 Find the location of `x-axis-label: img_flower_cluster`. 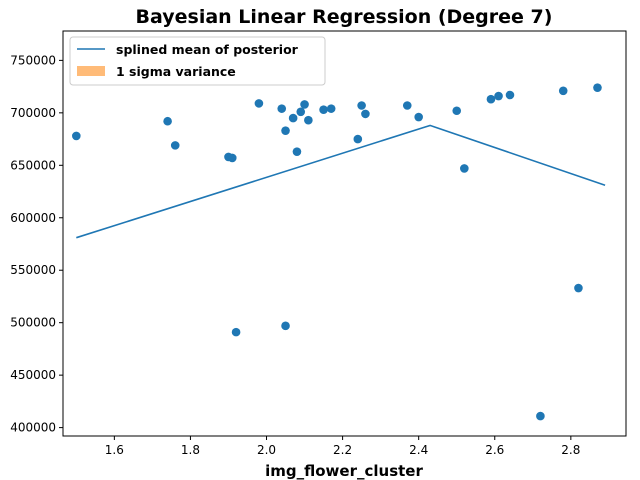

x-axis-label: img_flower_cluster is located at coordinates (344, 471).